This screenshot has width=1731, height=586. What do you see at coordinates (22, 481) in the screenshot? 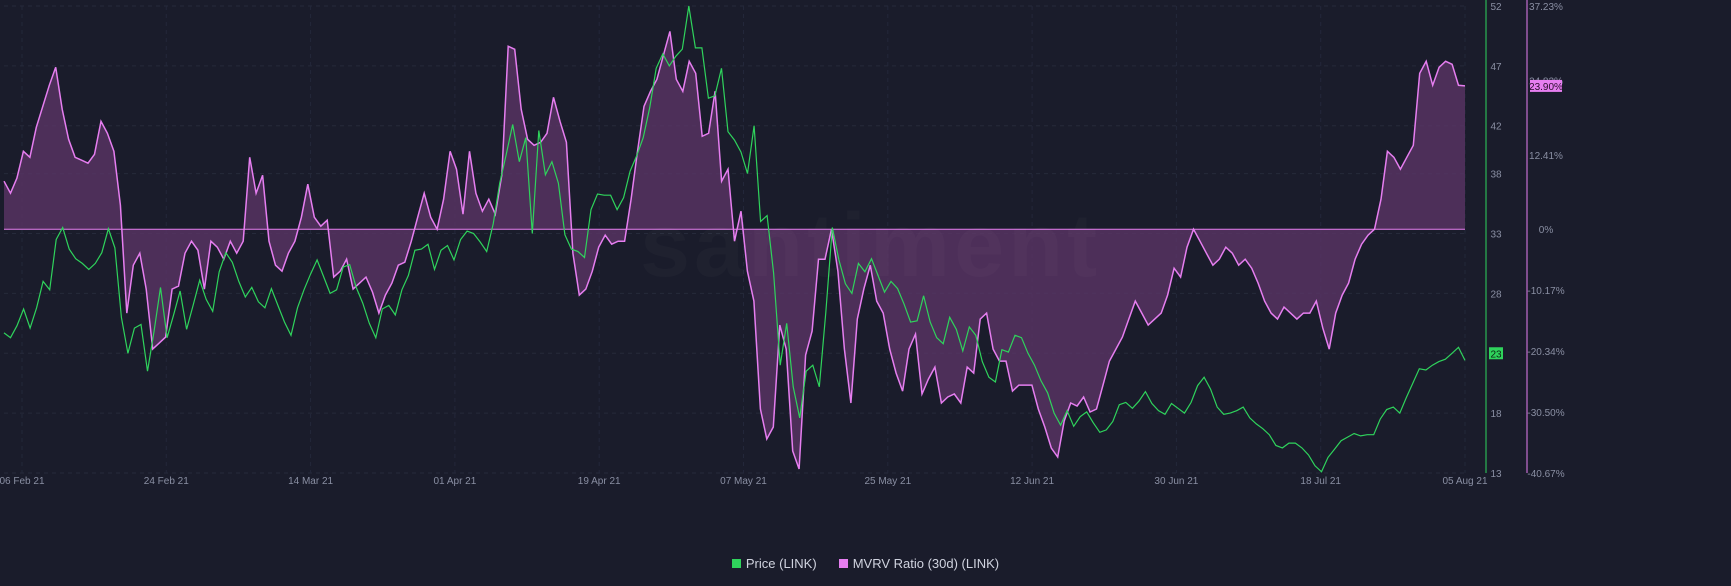
I see `x-tick-label: 06 Feb 21` at bounding box center [22, 481].